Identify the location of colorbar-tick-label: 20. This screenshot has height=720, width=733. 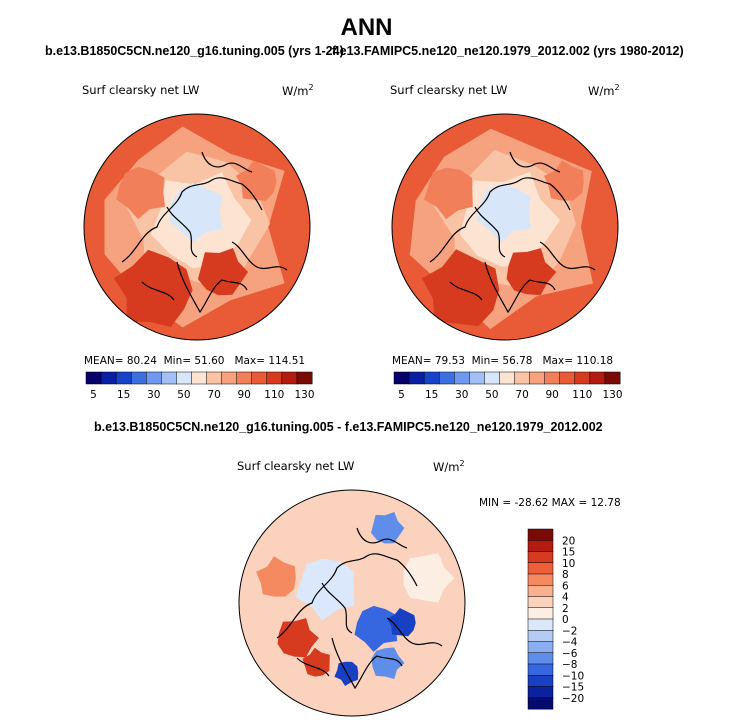
(568, 541).